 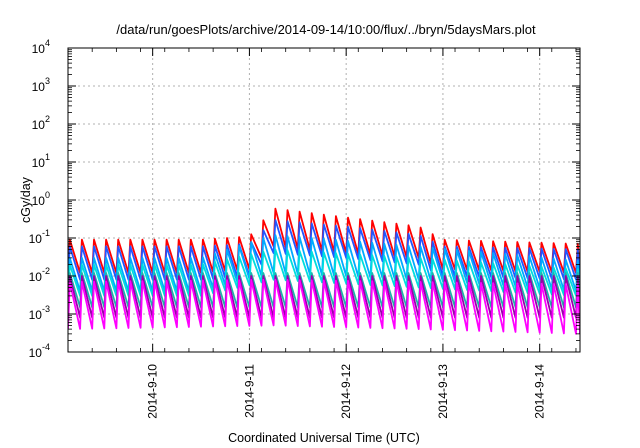 What do you see at coordinates (153, 391) in the screenshot?
I see `x-tick-label: 2014-9-10` at bounding box center [153, 391].